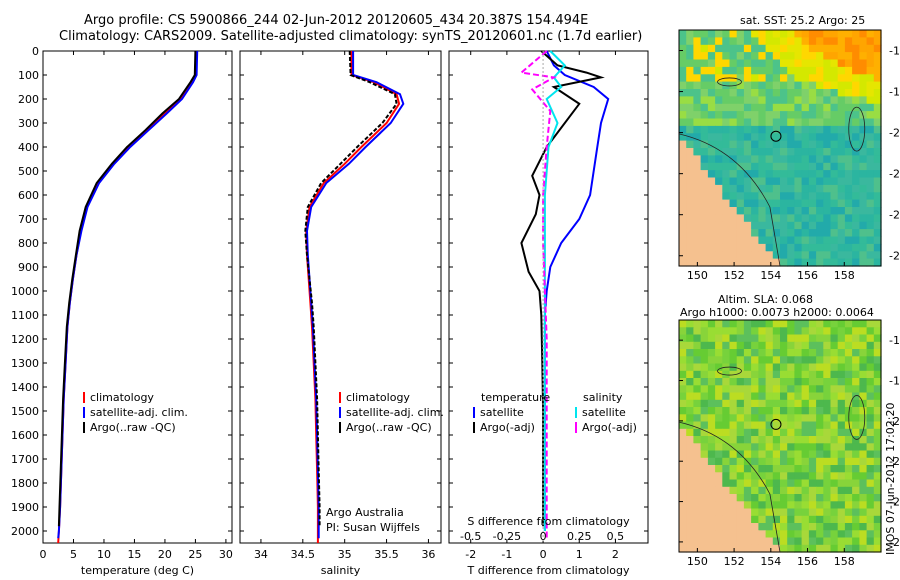  I want to click on sla_map-xtick-label: 150, so click(697, 561).